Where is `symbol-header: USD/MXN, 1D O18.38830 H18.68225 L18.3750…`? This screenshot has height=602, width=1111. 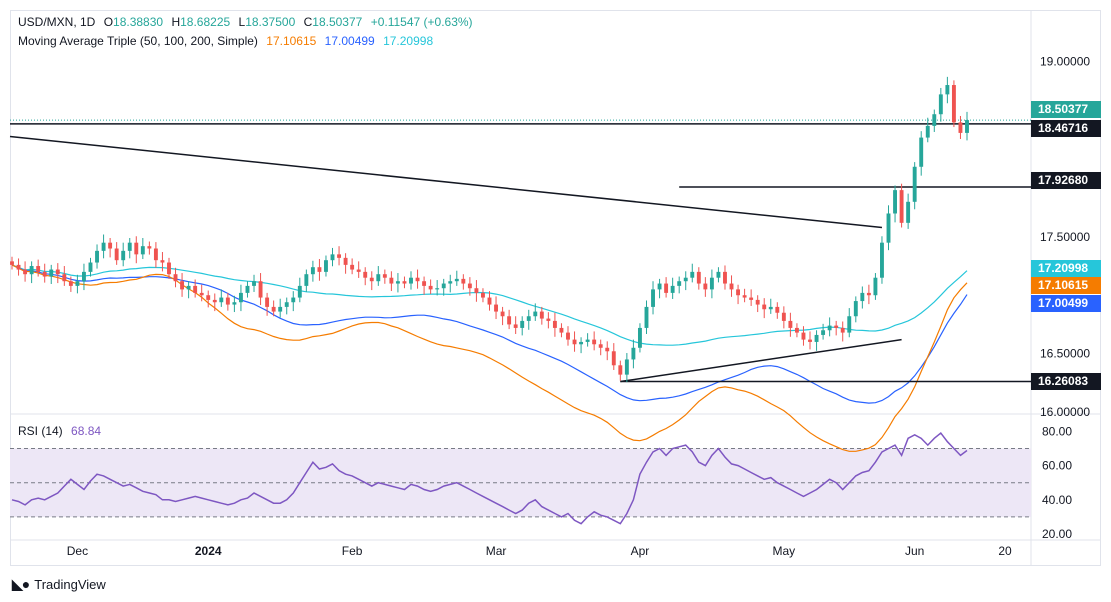
symbol-header: USD/MXN, 1D O18.38830 H18.68225 L18.3750… is located at coordinates (245, 22).